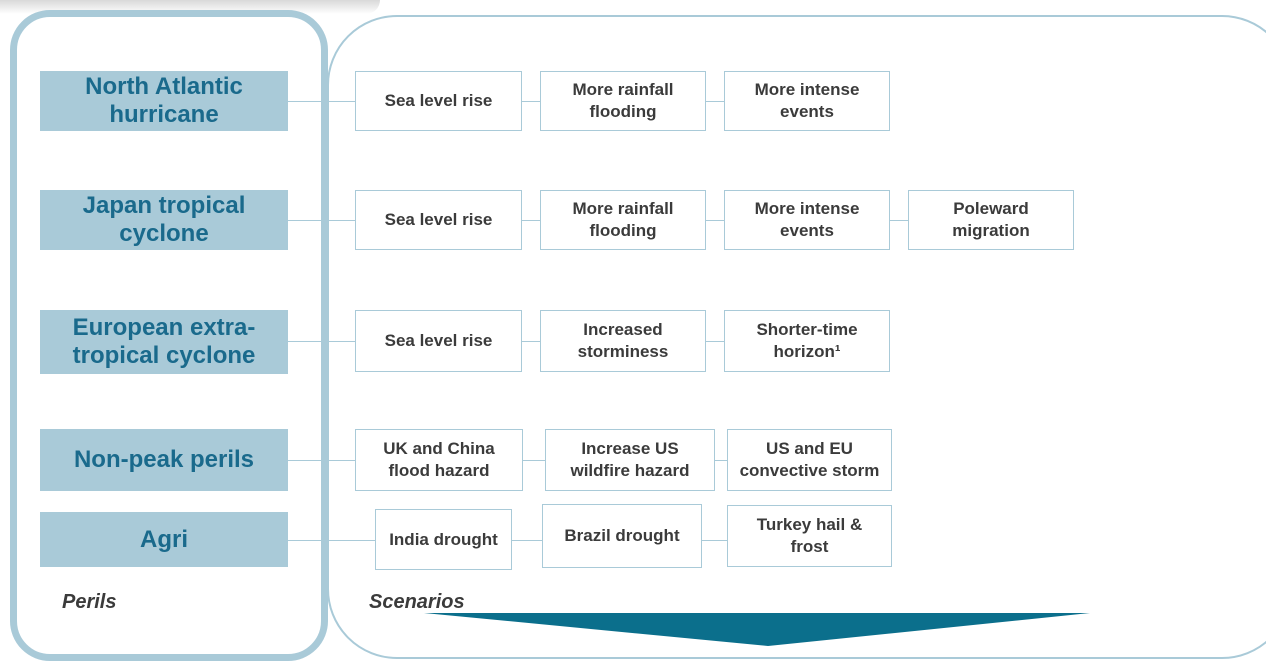 The width and height of the screenshot is (1266, 662). I want to click on peril-non-peak-perils: Non-peak perils, so click(164, 460).